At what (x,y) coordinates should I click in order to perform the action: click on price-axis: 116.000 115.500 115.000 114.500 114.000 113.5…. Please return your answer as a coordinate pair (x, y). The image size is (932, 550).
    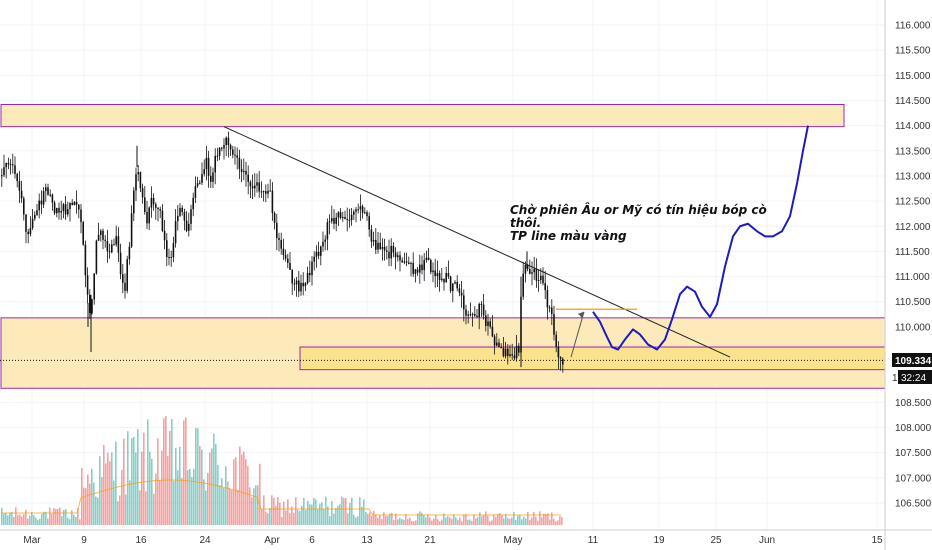
    Looking at the image, I should click on (913, 265).